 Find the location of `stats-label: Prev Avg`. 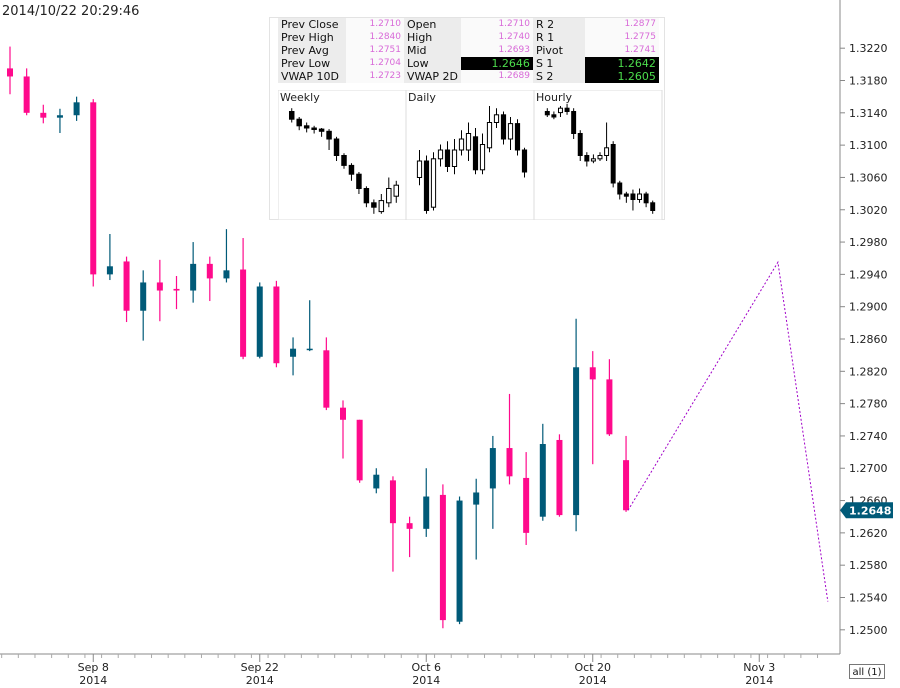

stats-label: Prev Avg is located at coordinates (312, 50).